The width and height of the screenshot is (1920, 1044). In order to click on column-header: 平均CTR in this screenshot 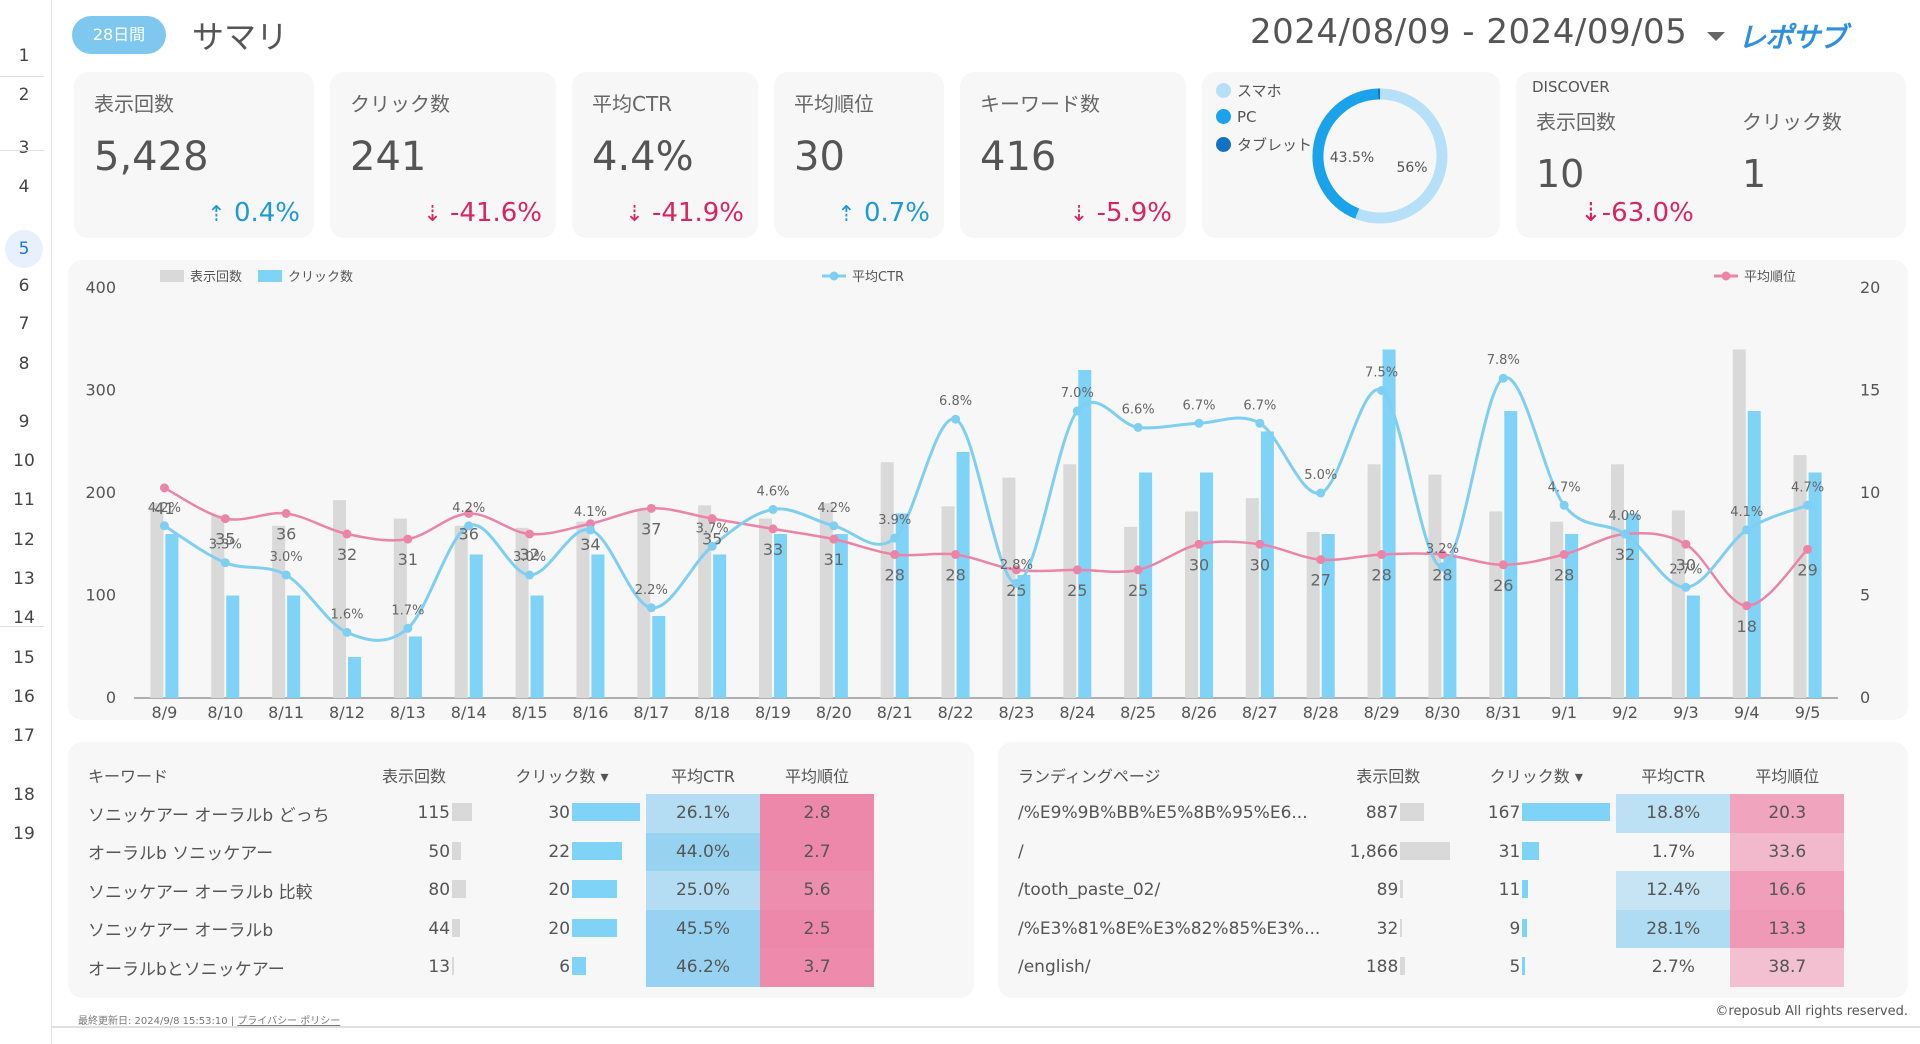, I will do `click(703, 776)`.